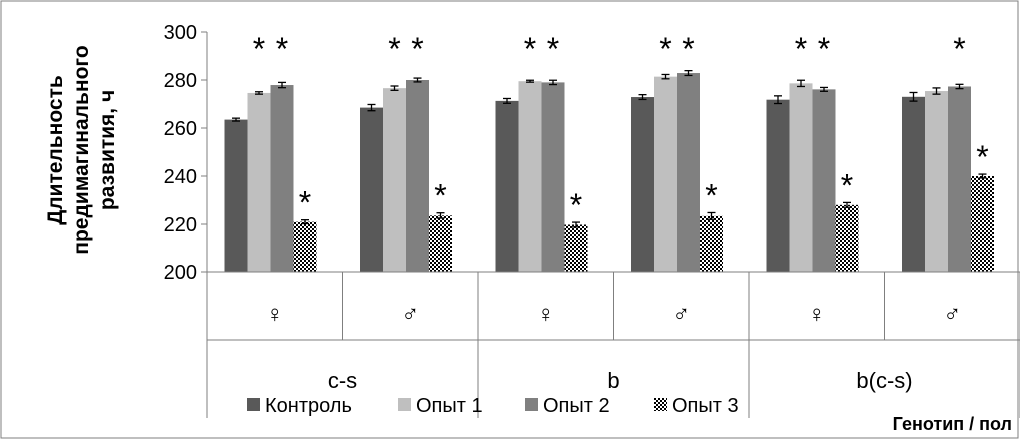  I want to click on y-tick-label: 300, so click(180, 33).